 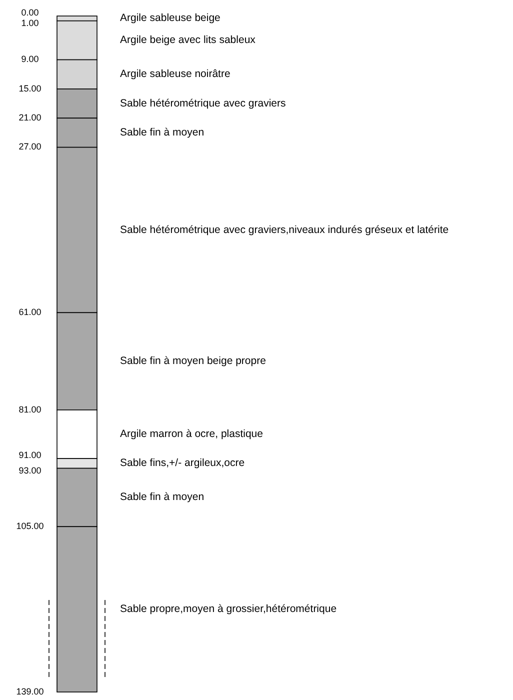 I want to click on text: Argile sableuse noirâtre, so click(x=175, y=74).